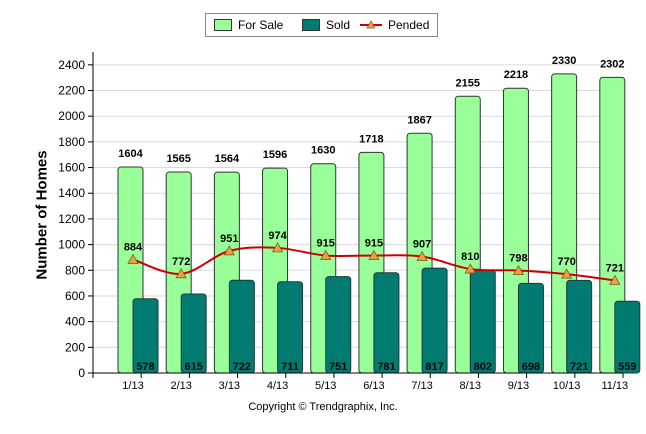 The height and width of the screenshot is (434, 646). Describe the element at coordinates (615, 268) in the screenshot. I see `pended-value-label: 721` at that location.